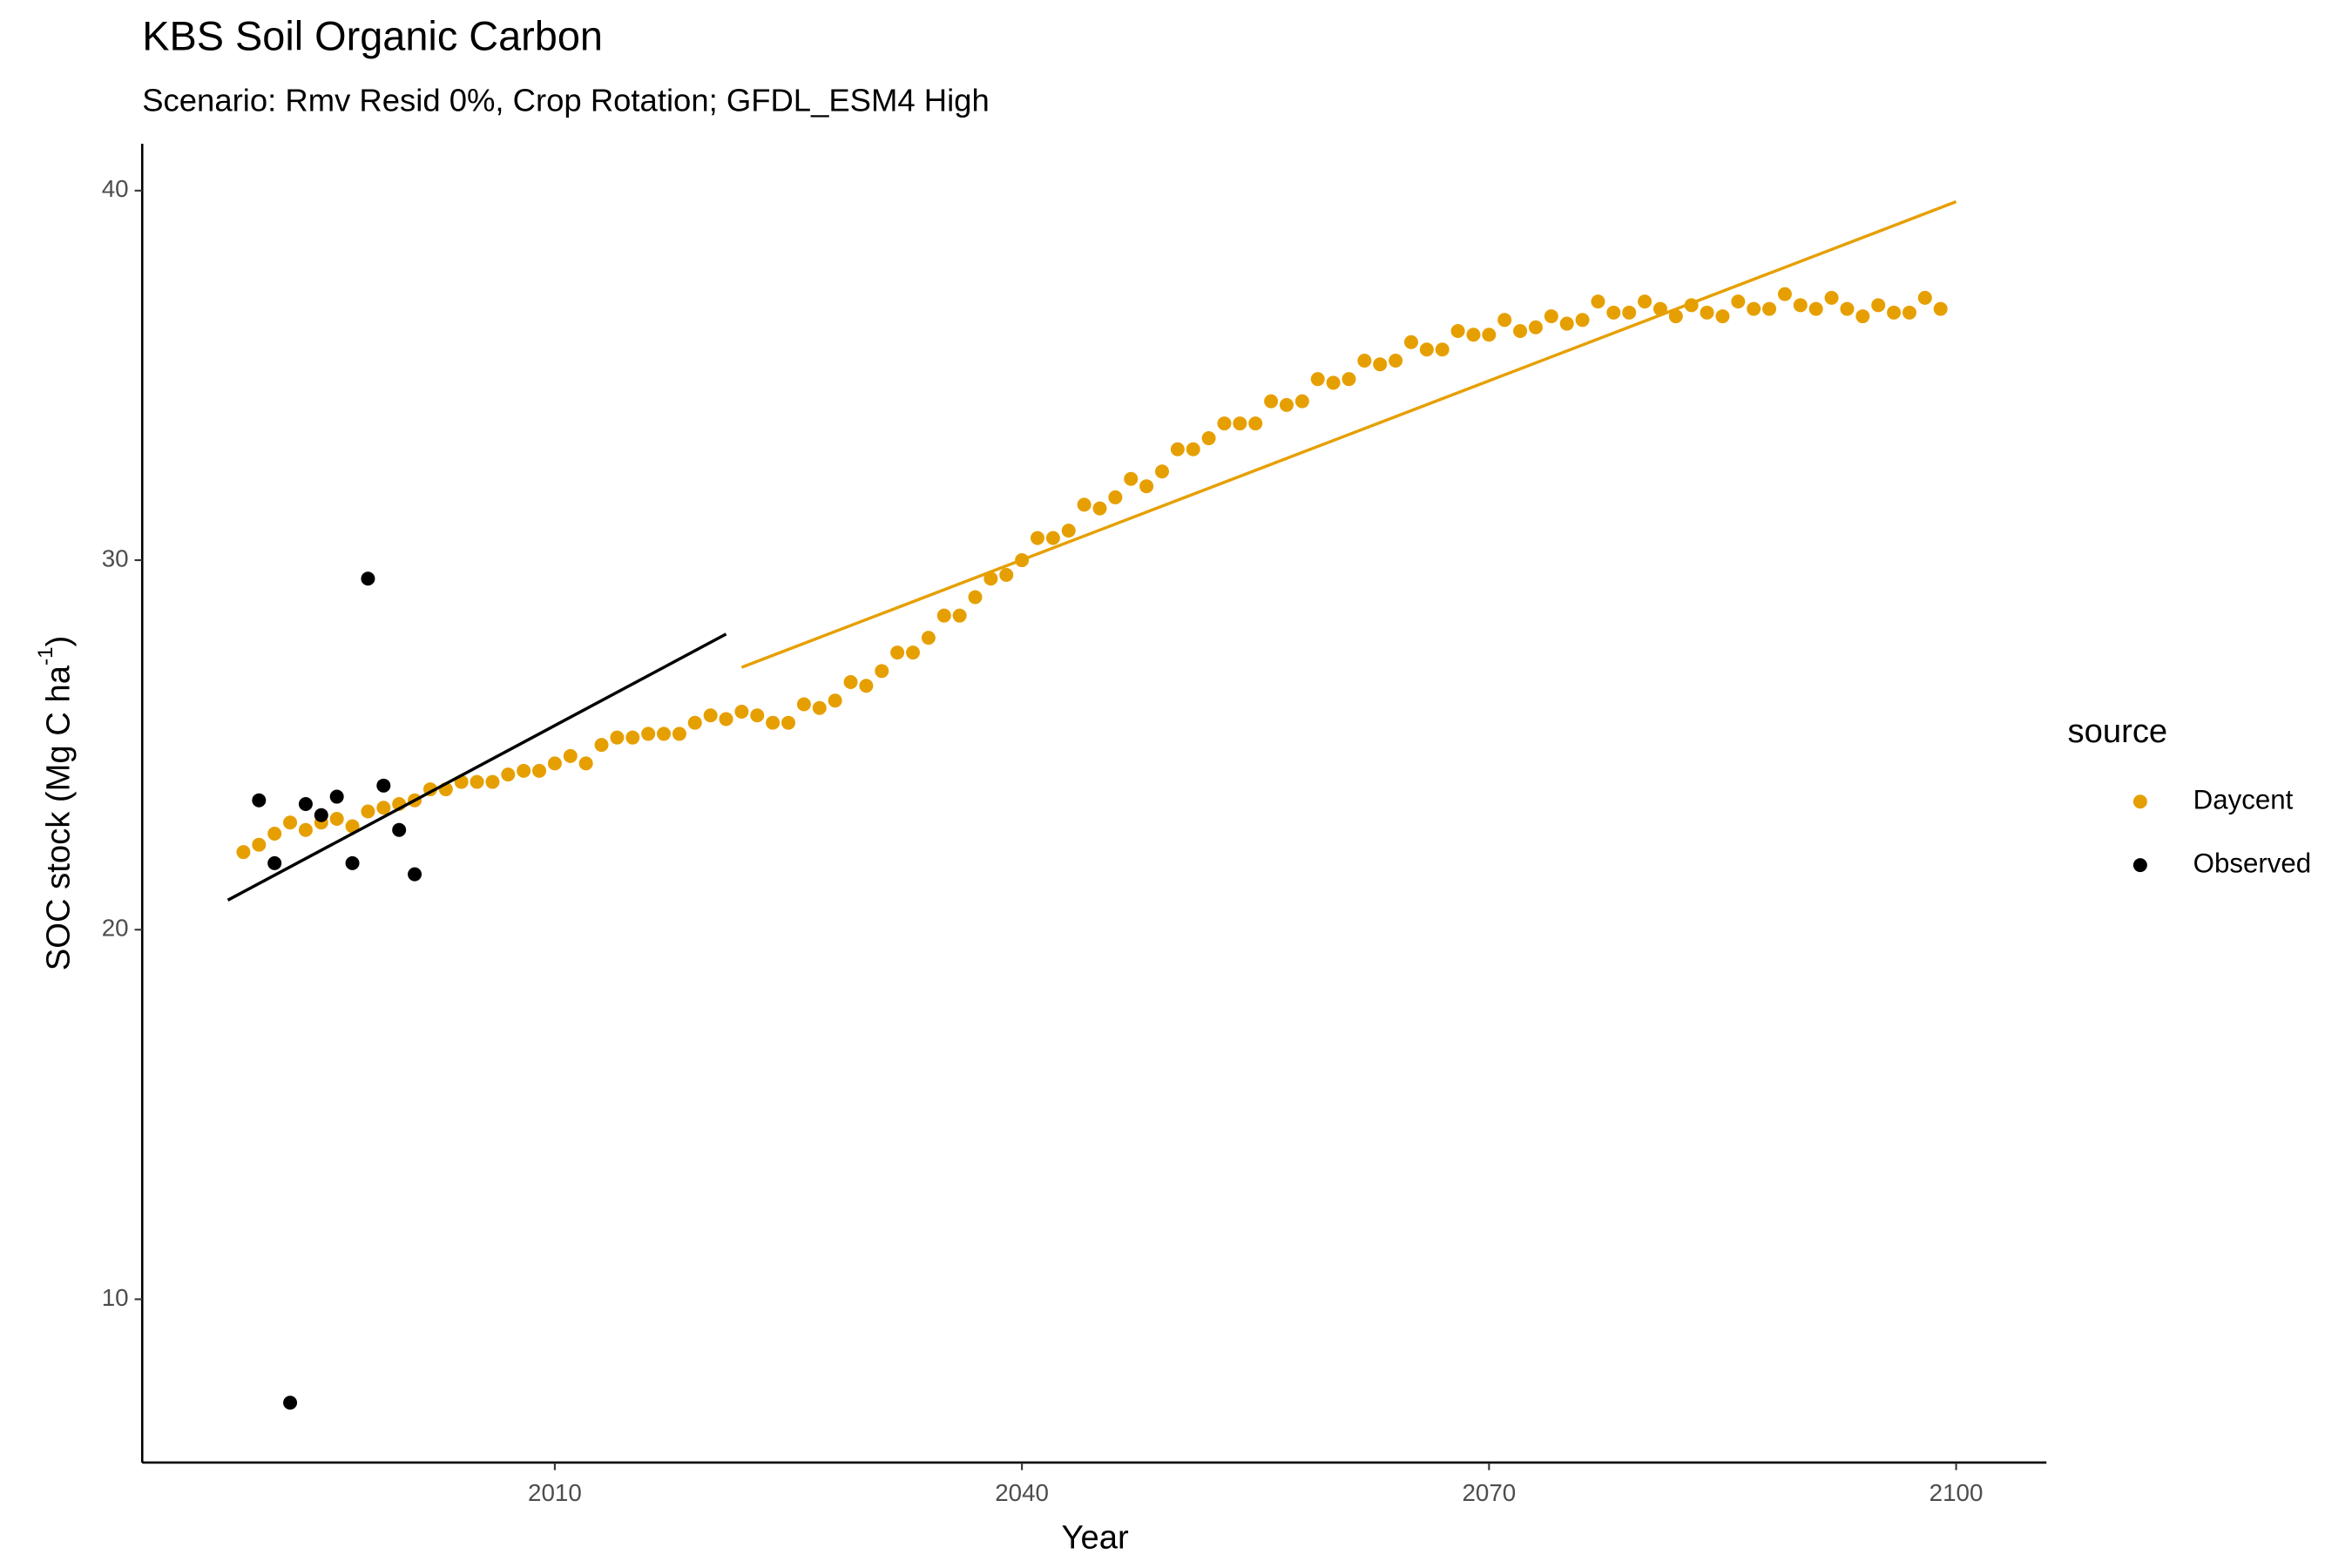 This screenshot has width=2352, height=1568. Describe the element at coordinates (45, 656) in the screenshot. I see `y-axis-title-sup: -1` at that location.